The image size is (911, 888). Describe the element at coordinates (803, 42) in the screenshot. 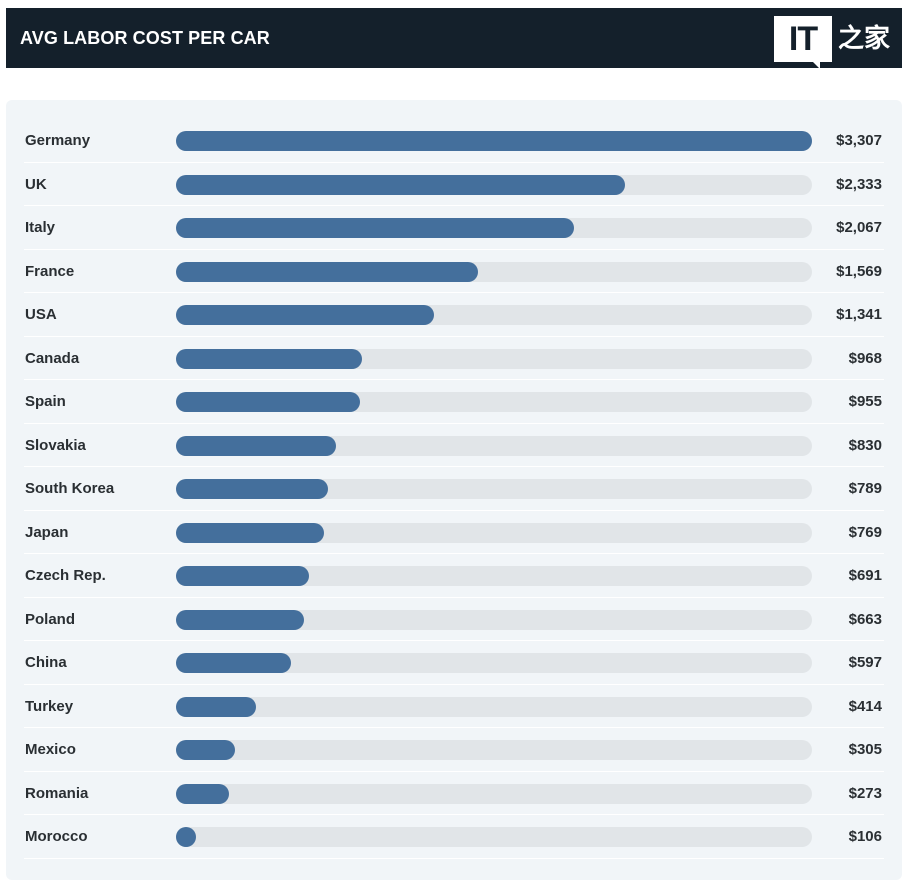

I see `logo-mark: IT` at that location.